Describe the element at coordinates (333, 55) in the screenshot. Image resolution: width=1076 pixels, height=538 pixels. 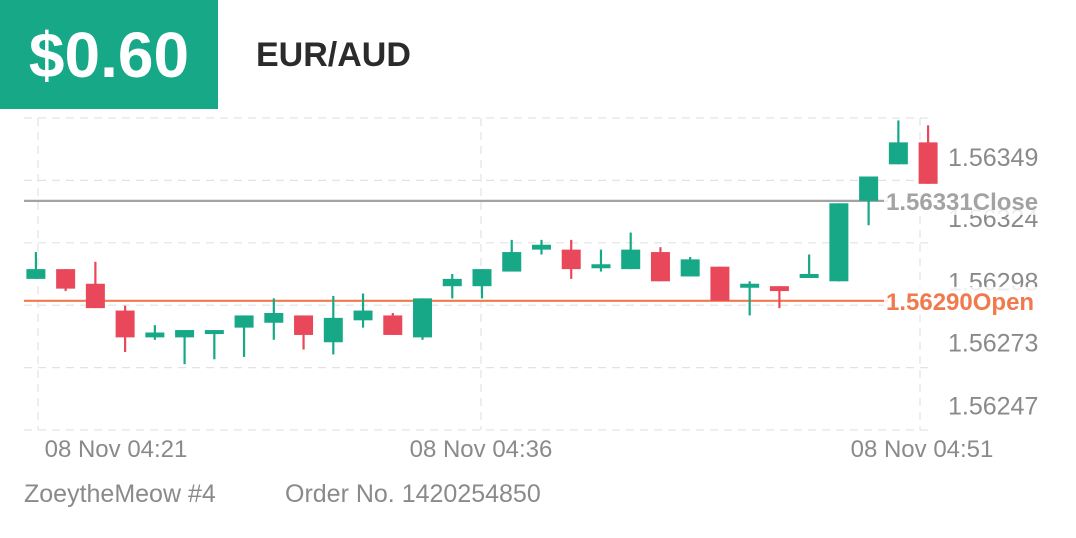
I see `currency-pair: EUR/AUD` at that location.